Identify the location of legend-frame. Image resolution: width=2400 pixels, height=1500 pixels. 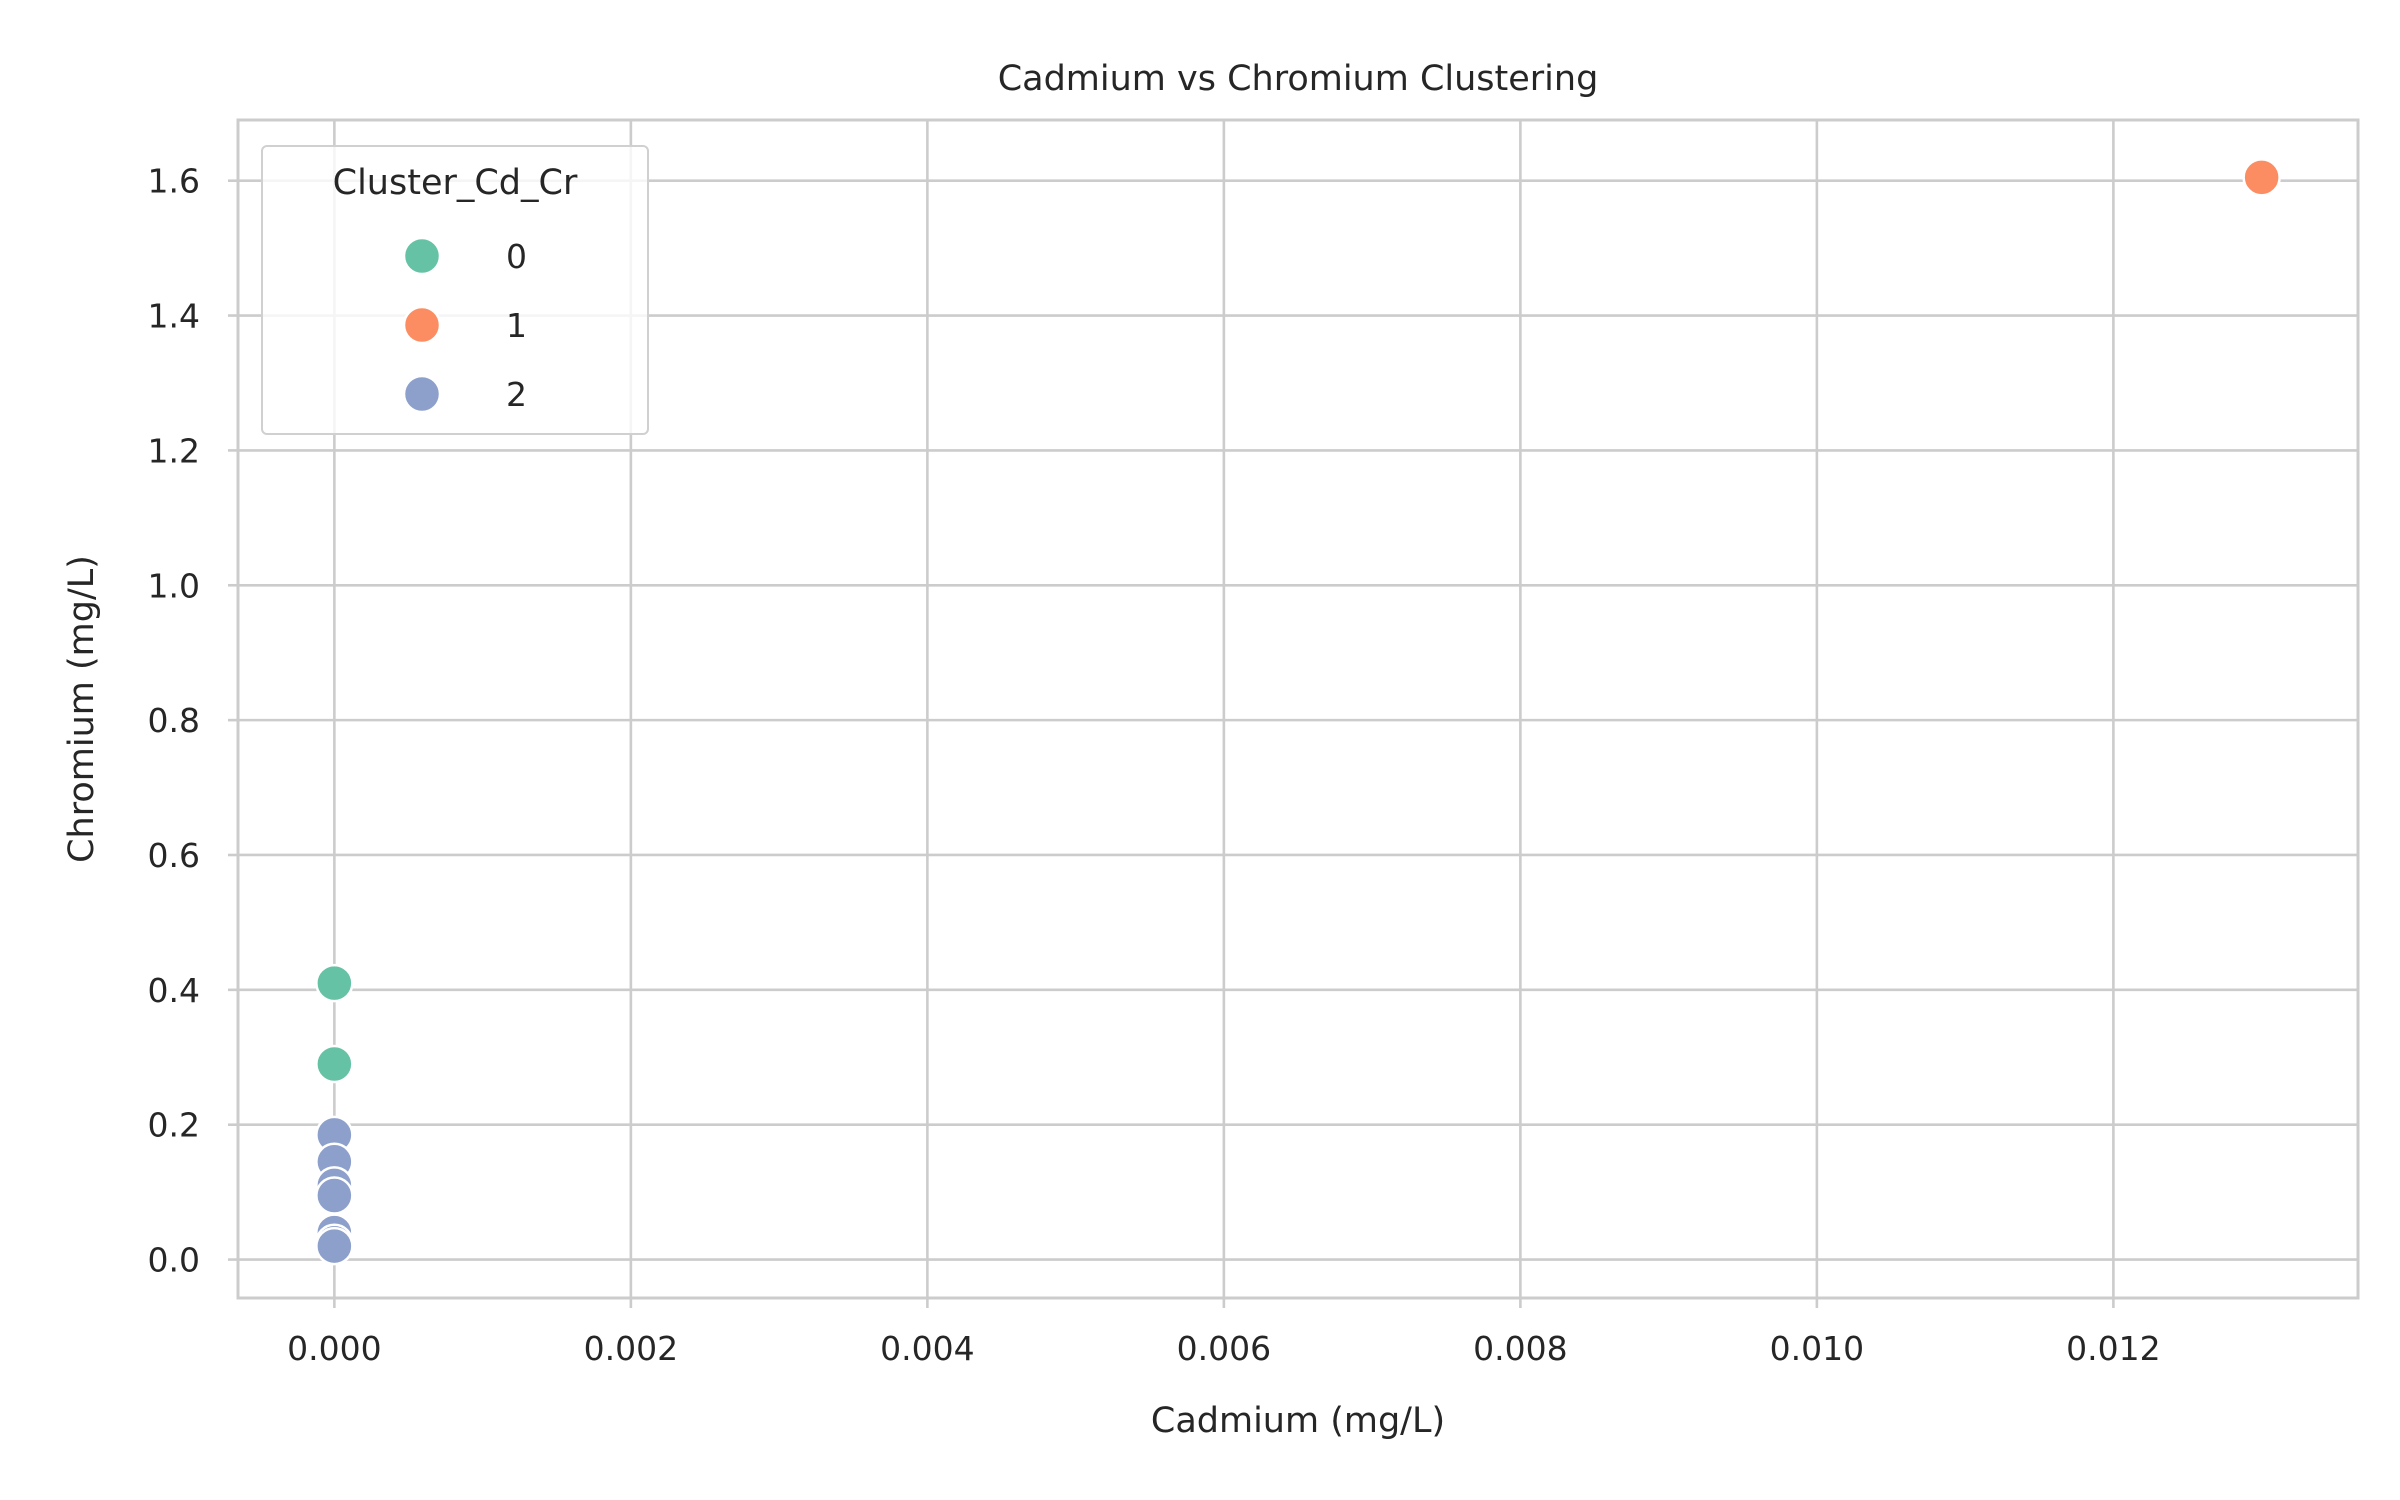
(455, 290).